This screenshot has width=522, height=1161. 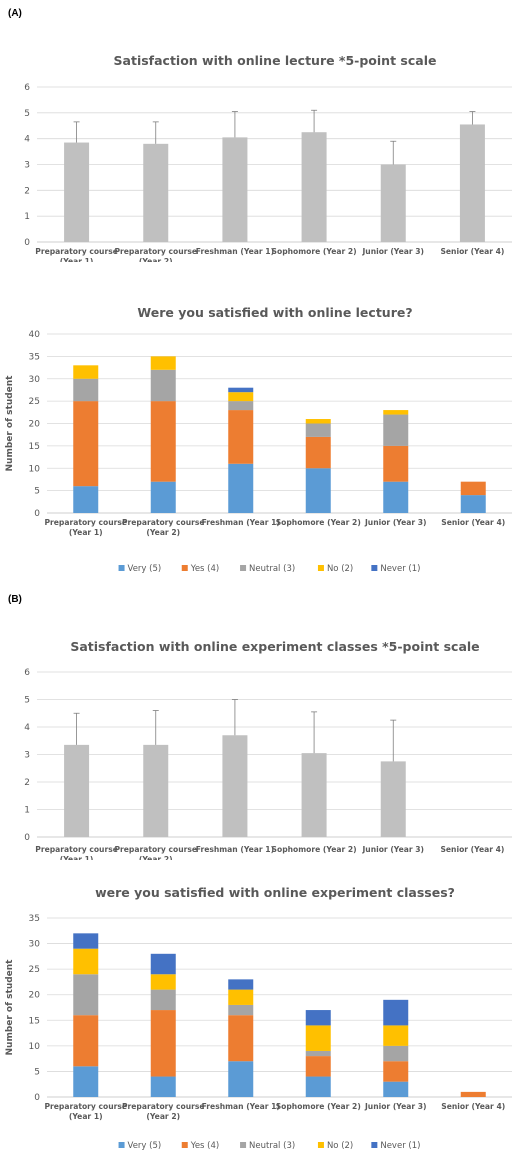 I want to click on legend-label: Never (1), so click(x=400, y=1146).